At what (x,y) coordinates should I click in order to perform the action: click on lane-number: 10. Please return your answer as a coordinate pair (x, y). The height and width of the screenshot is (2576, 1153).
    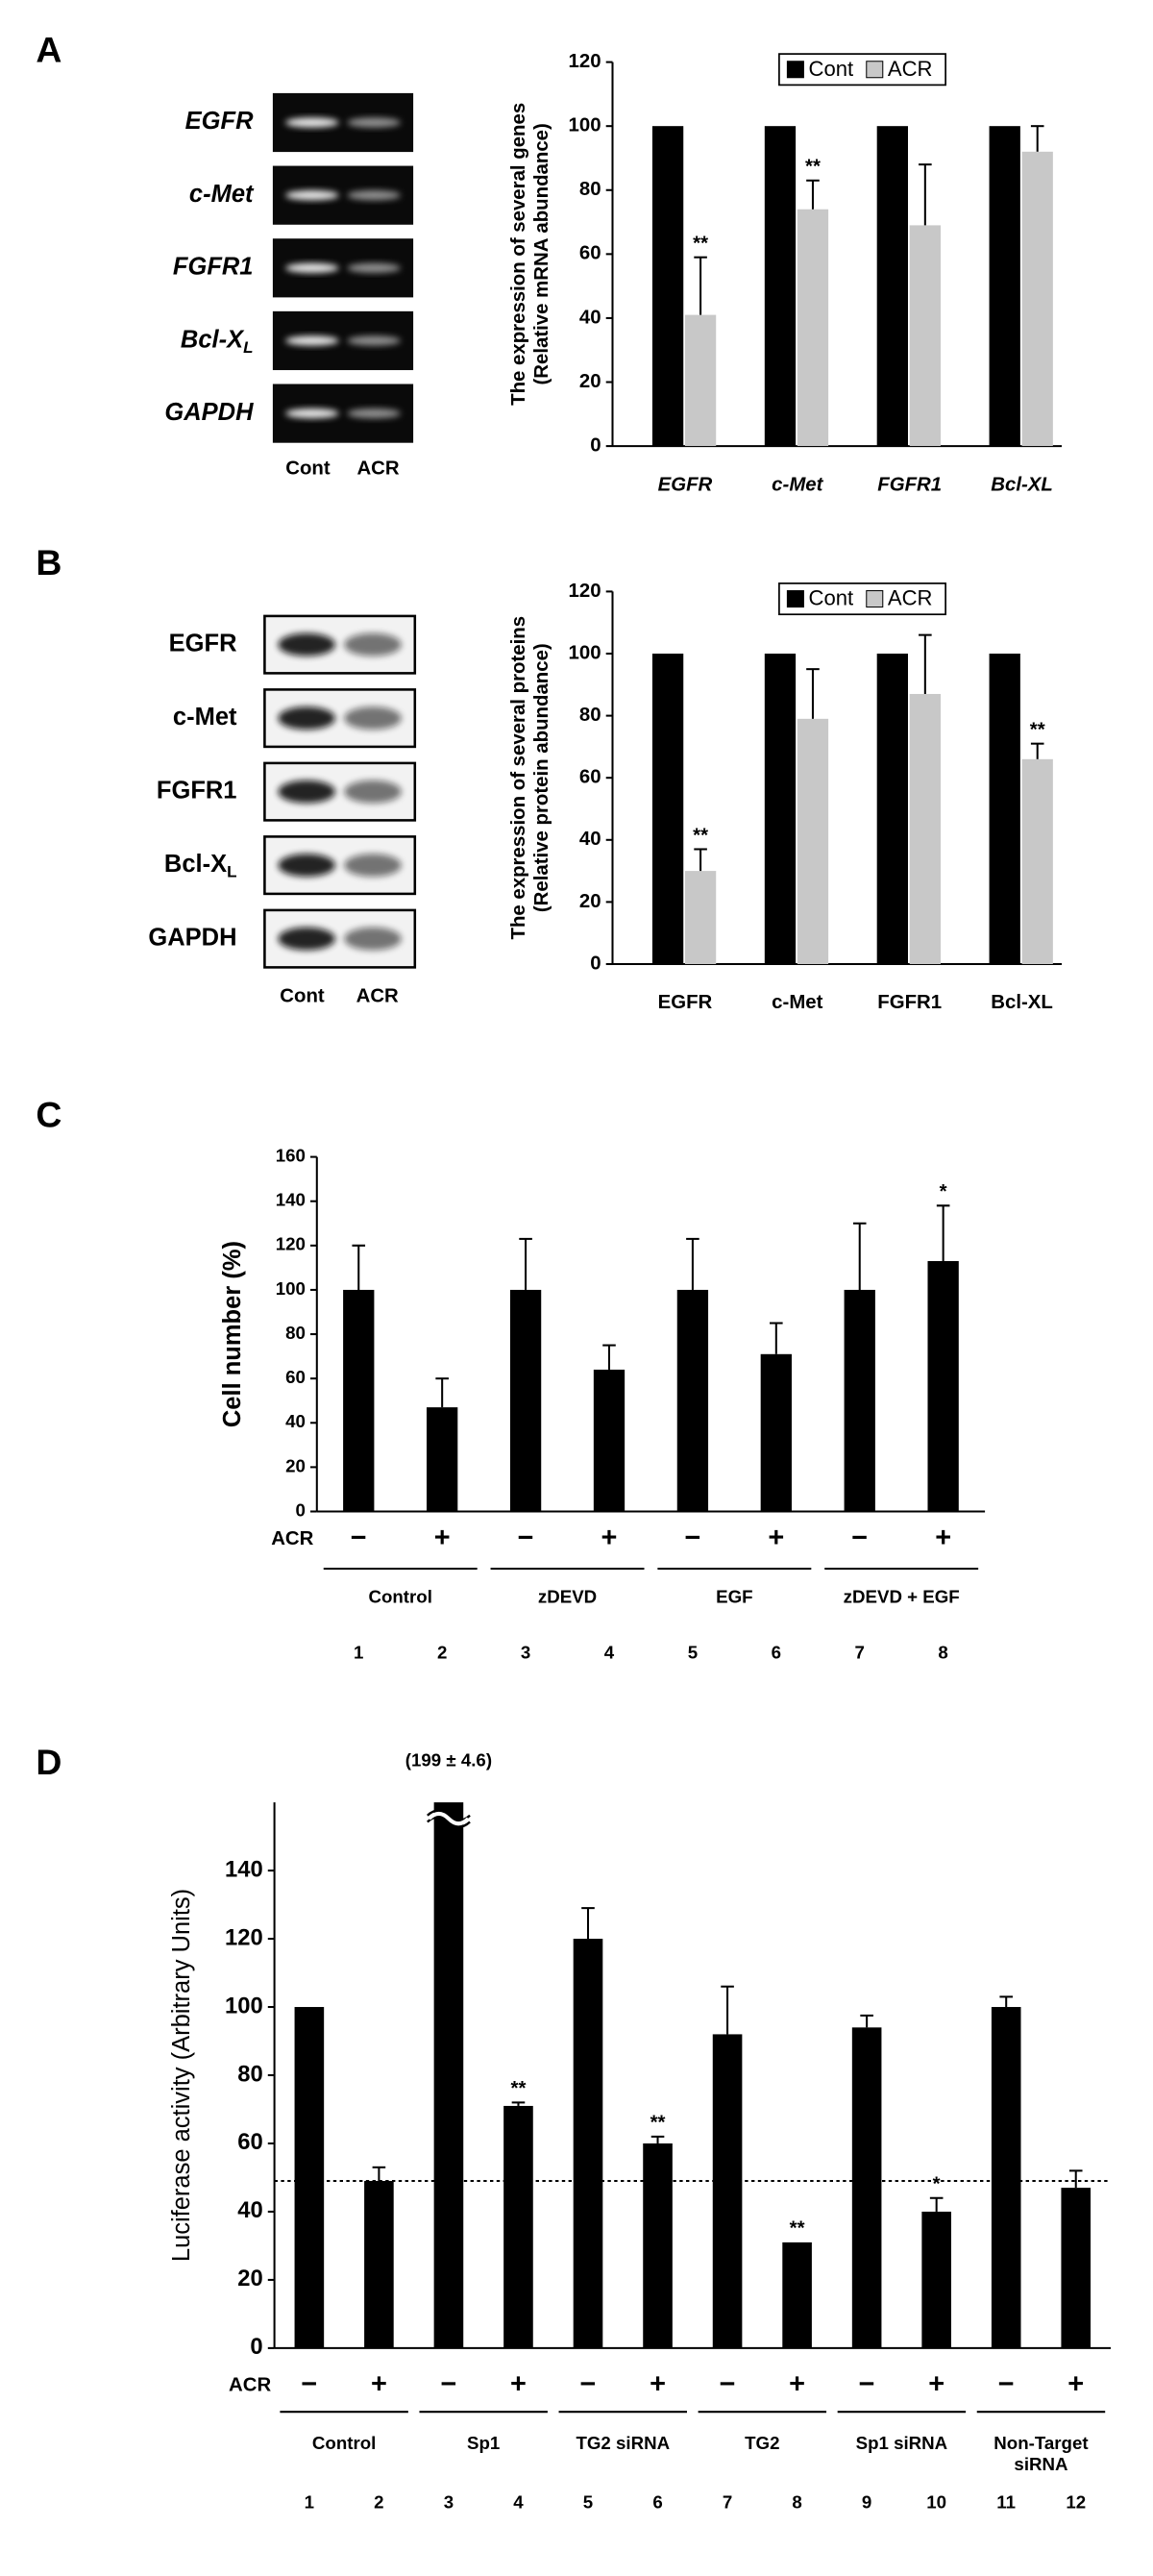
    Looking at the image, I should click on (936, 2501).